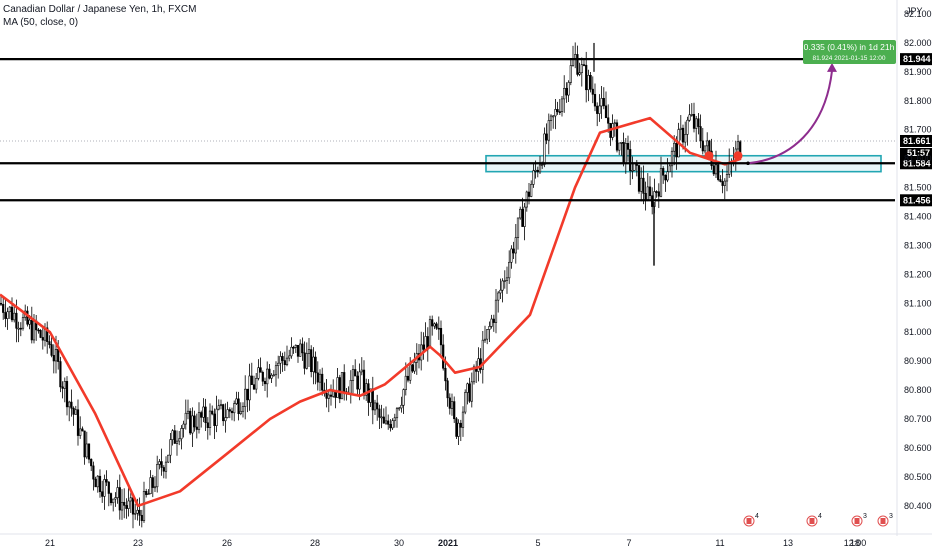 This screenshot has width=932, height=550. What do you see at coordinates (719, 543) in the screenshot?
I see `time-tick-label: 11` at bounding box center [719, 543].